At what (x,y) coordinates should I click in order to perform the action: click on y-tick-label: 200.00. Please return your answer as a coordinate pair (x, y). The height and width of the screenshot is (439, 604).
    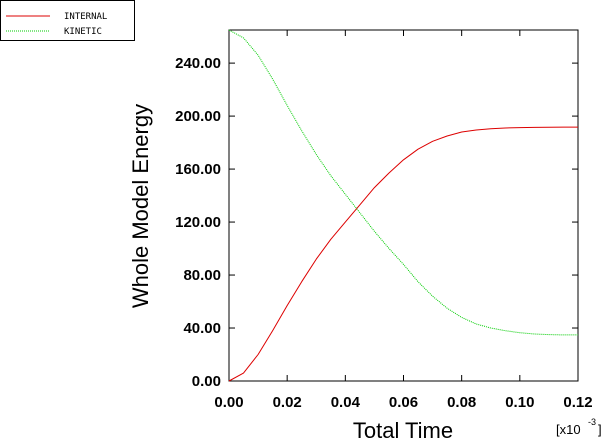
    Looking at the image, I should click on (198, 116).